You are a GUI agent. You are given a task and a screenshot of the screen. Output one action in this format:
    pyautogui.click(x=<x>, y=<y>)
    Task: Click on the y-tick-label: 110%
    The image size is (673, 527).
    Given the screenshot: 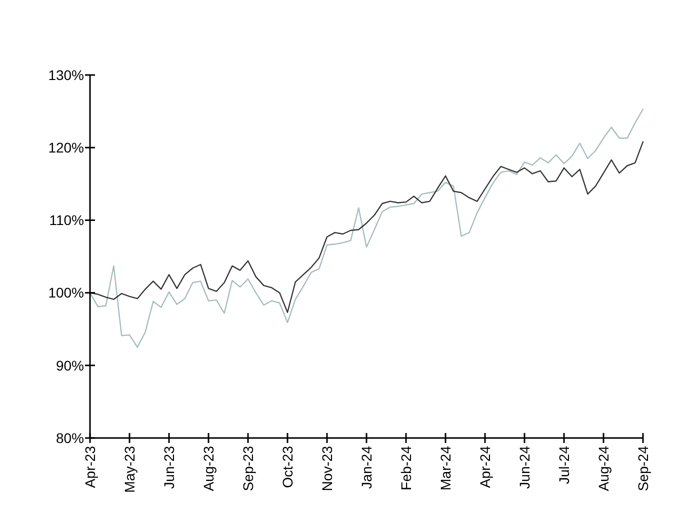 What is the action you would take?
    pyautogui.click(x=66, y=220)
    